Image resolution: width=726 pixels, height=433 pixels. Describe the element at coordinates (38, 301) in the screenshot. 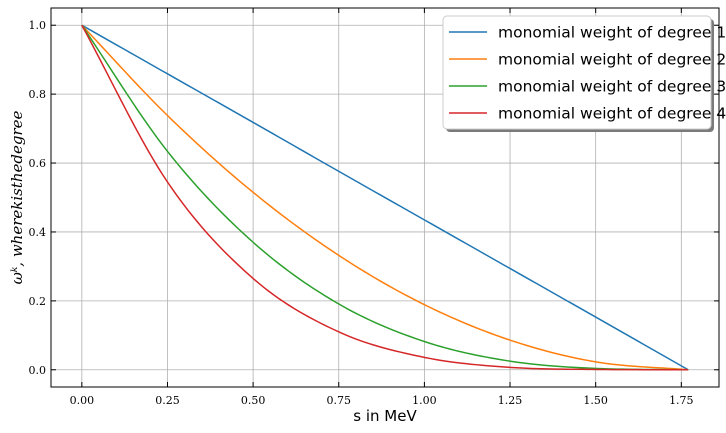

I see `y-tick-label: 0.2` at that location.